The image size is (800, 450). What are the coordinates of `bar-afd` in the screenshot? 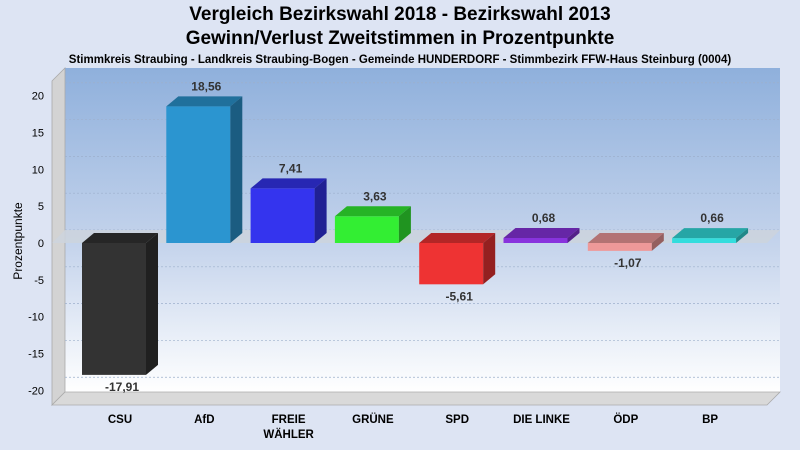 It's located at (204, 170).